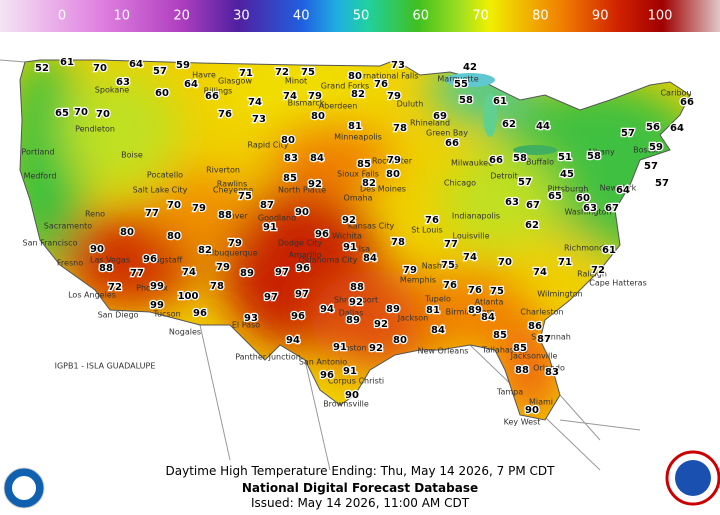 The image size is (720, 515). What do you see at coordinates (504, 350) in the screenshot?
I see `city-name: Tallahassee` at bounding box center [504, 350].